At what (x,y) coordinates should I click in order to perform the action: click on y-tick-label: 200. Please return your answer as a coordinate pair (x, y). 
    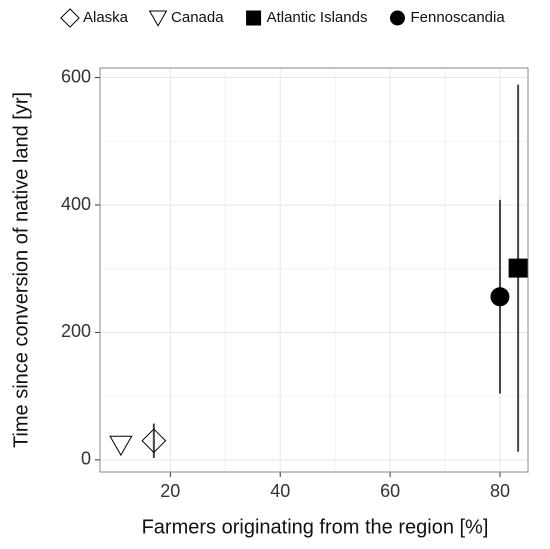
    Looking at the image, I should click on (76, 331).